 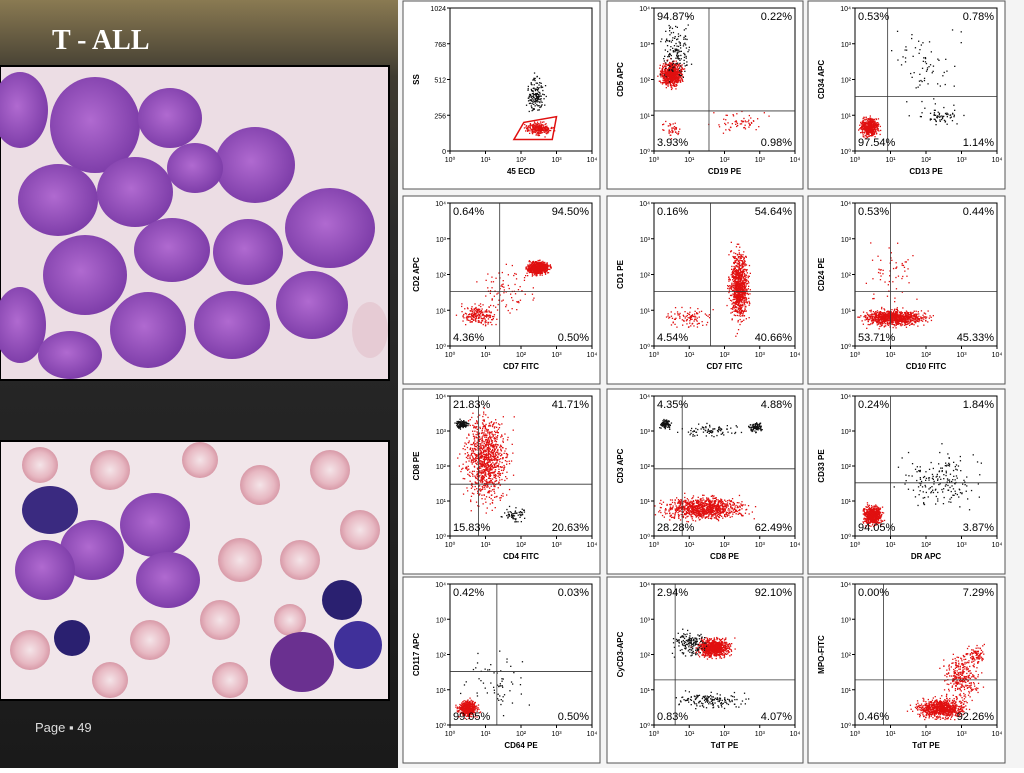 I want to click on plot-frame, so click(x=906, y=290).